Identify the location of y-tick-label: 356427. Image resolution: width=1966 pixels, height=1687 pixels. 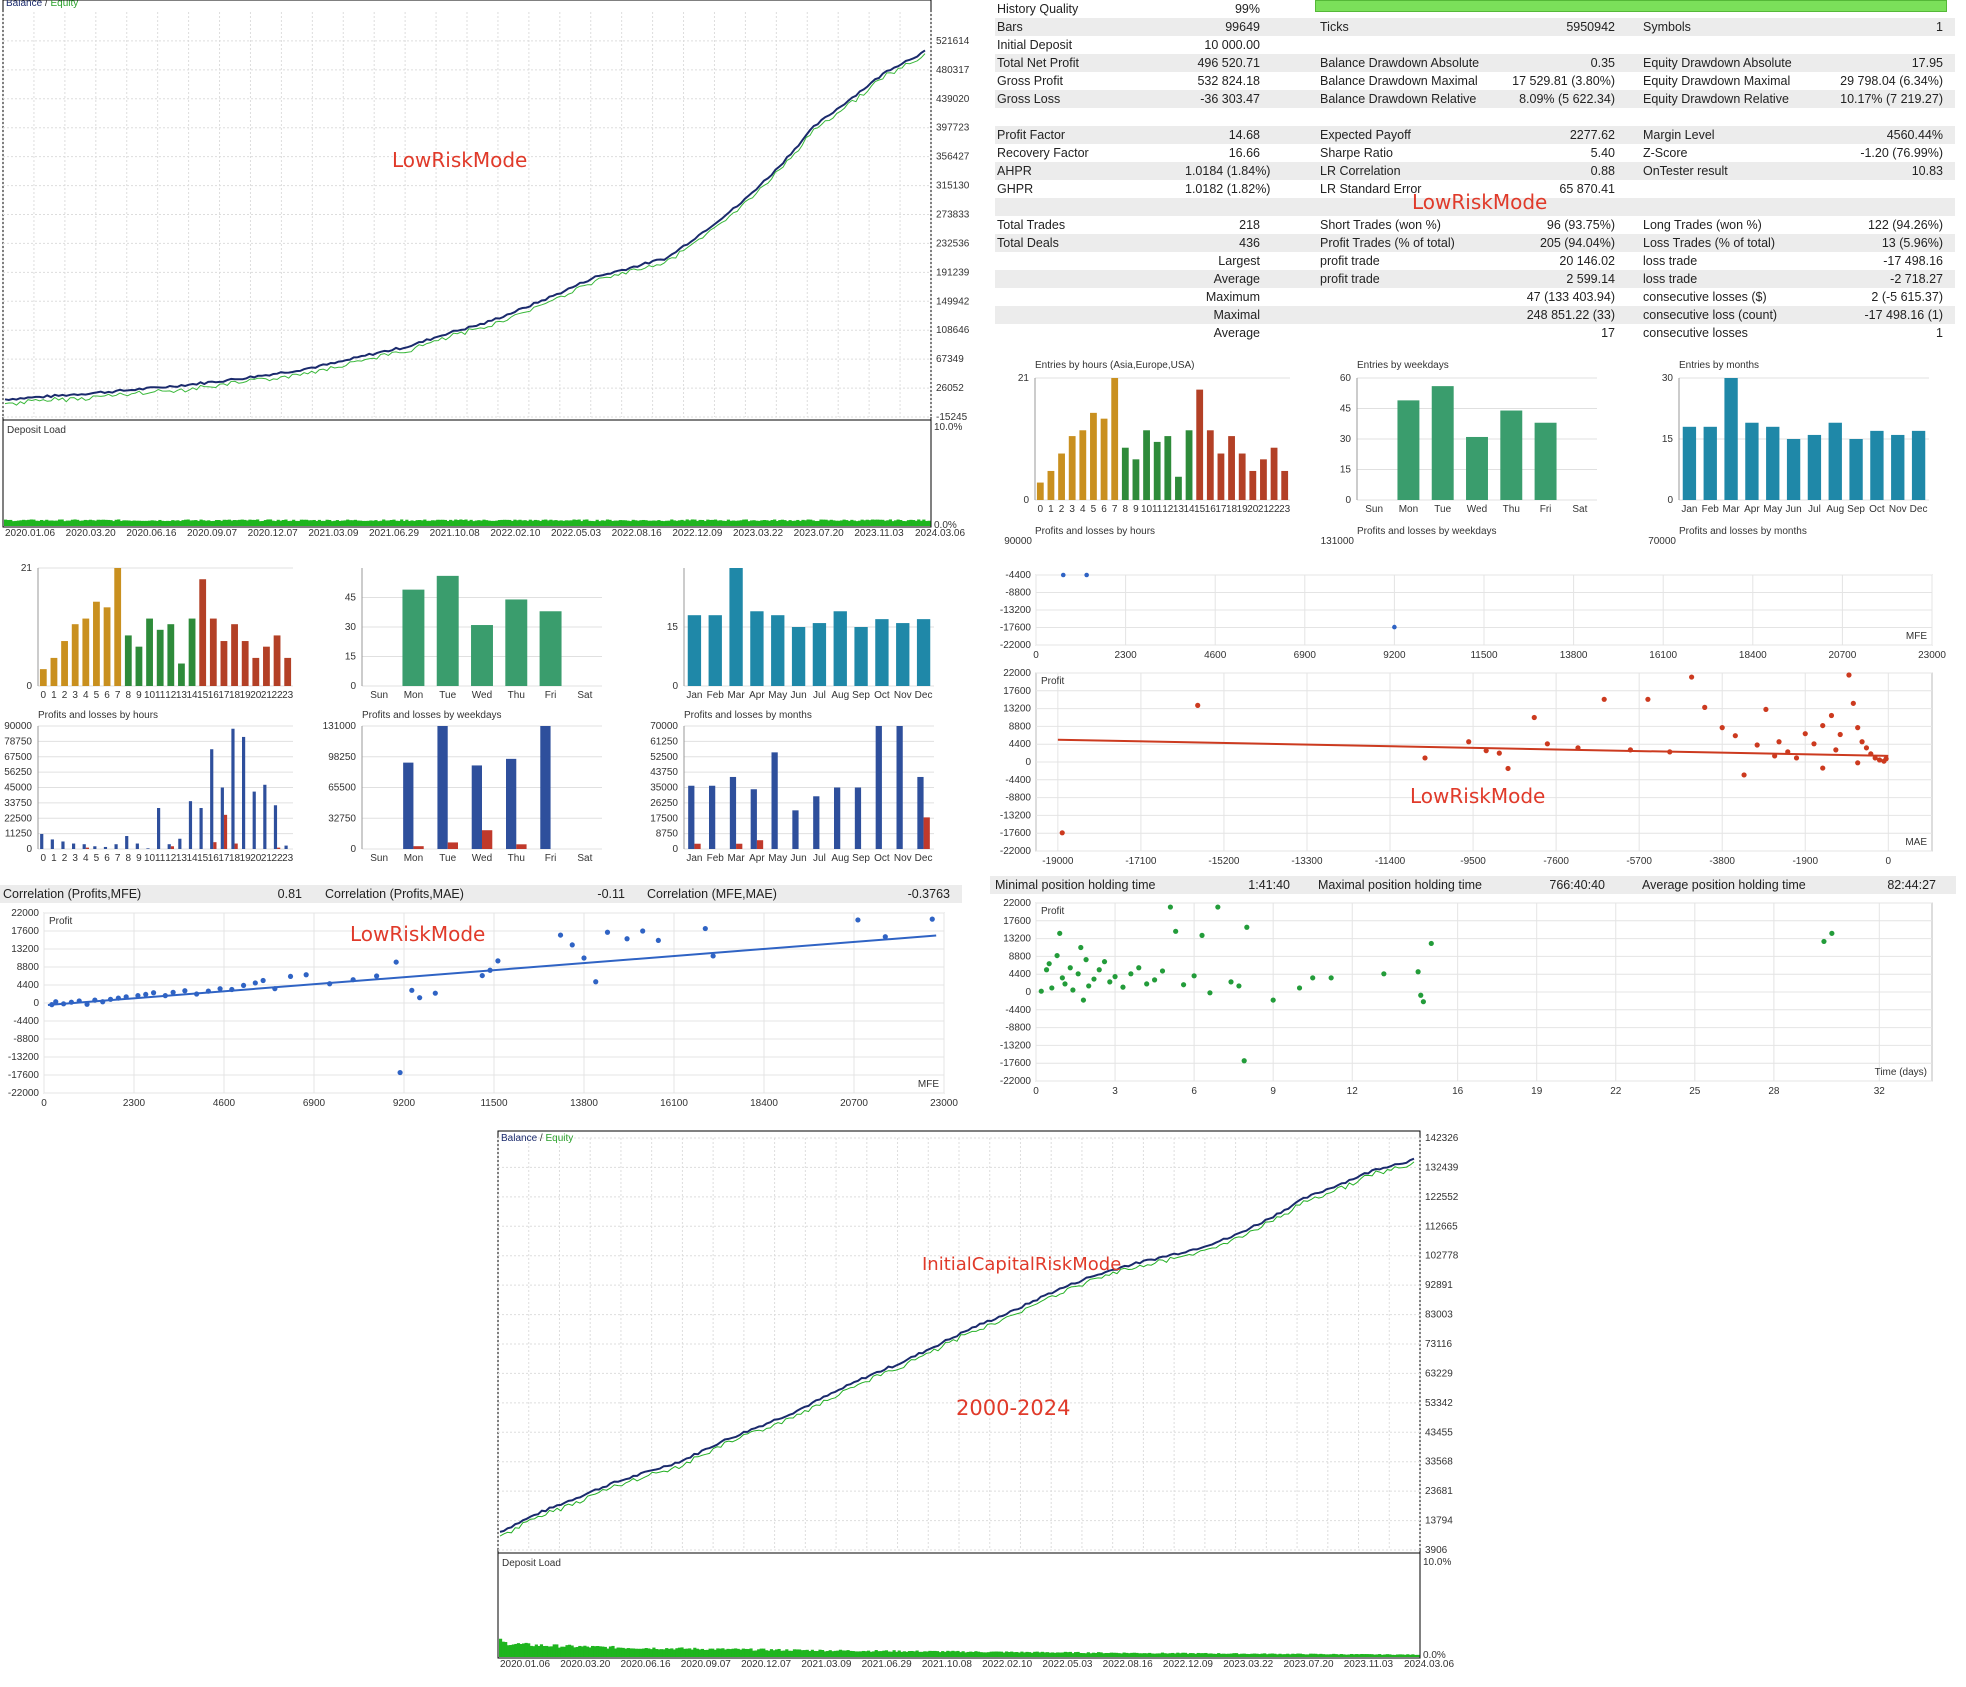
(953, 157).